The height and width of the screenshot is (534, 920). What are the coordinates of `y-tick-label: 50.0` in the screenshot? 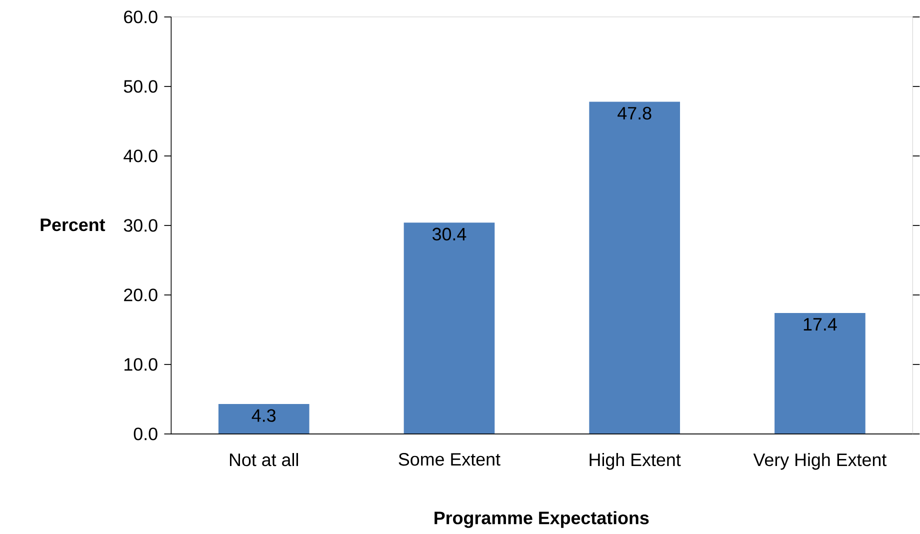 It's located at (141, 86).